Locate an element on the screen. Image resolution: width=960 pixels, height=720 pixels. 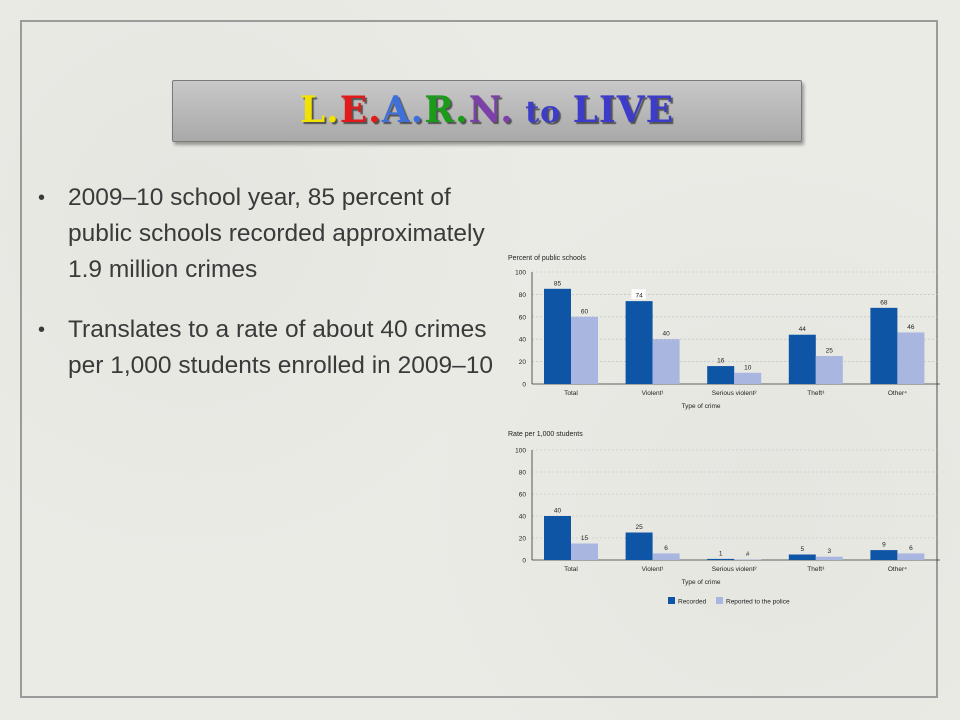
chart-title: Rate per 1,000 students is located at coordinates (545, 434).